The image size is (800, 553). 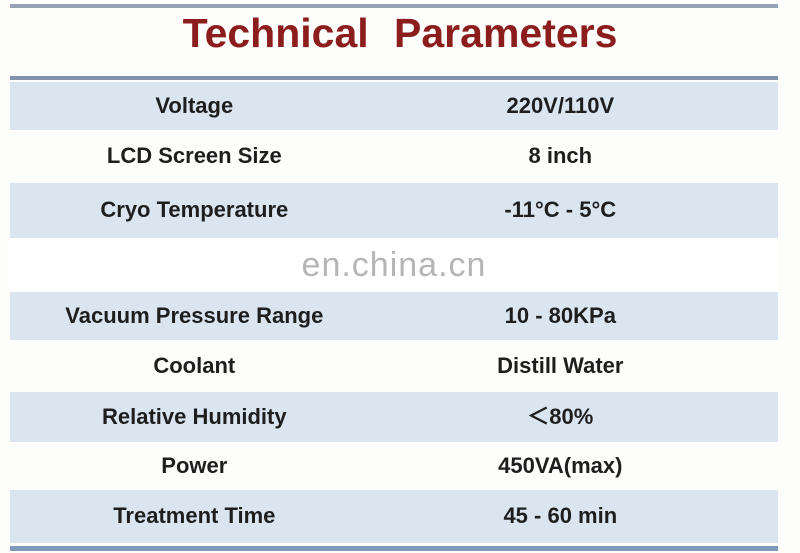 I want to click on param-label: Relative Humidity, so click(x=194, y=416).